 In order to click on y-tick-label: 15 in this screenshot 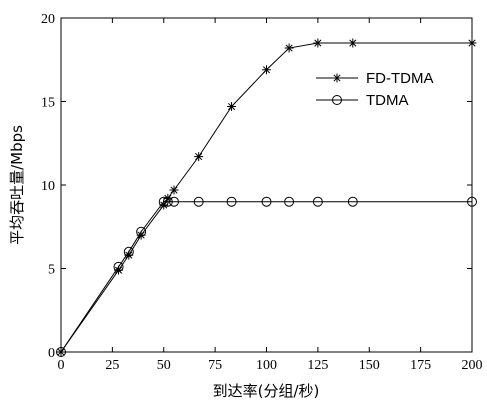, I will do `click(48, 103)`.